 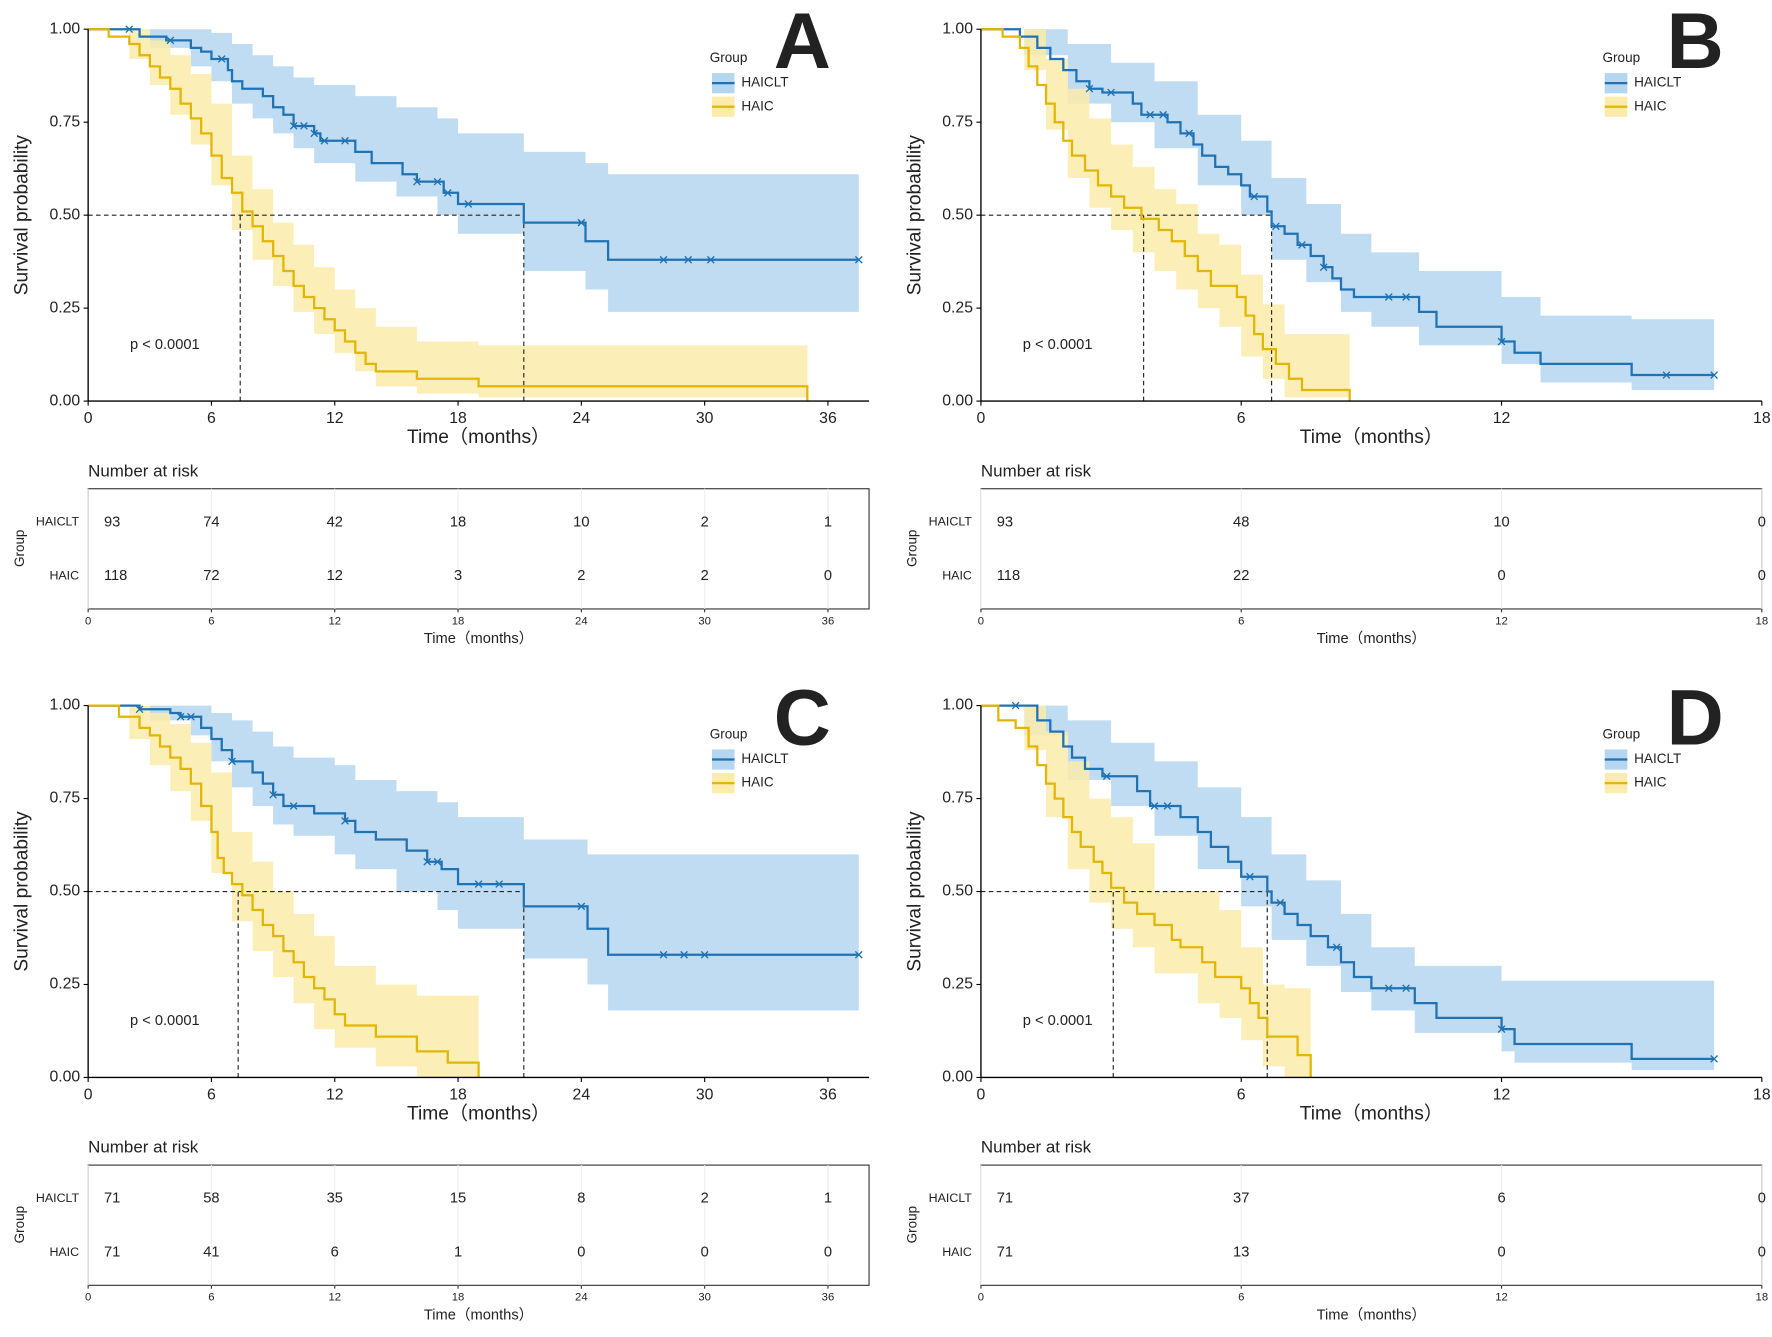 What do you see at coordinates (957, 984) in the screenshot?
I see `y-tick-label: 0.25` at bounding box center [957, 984].